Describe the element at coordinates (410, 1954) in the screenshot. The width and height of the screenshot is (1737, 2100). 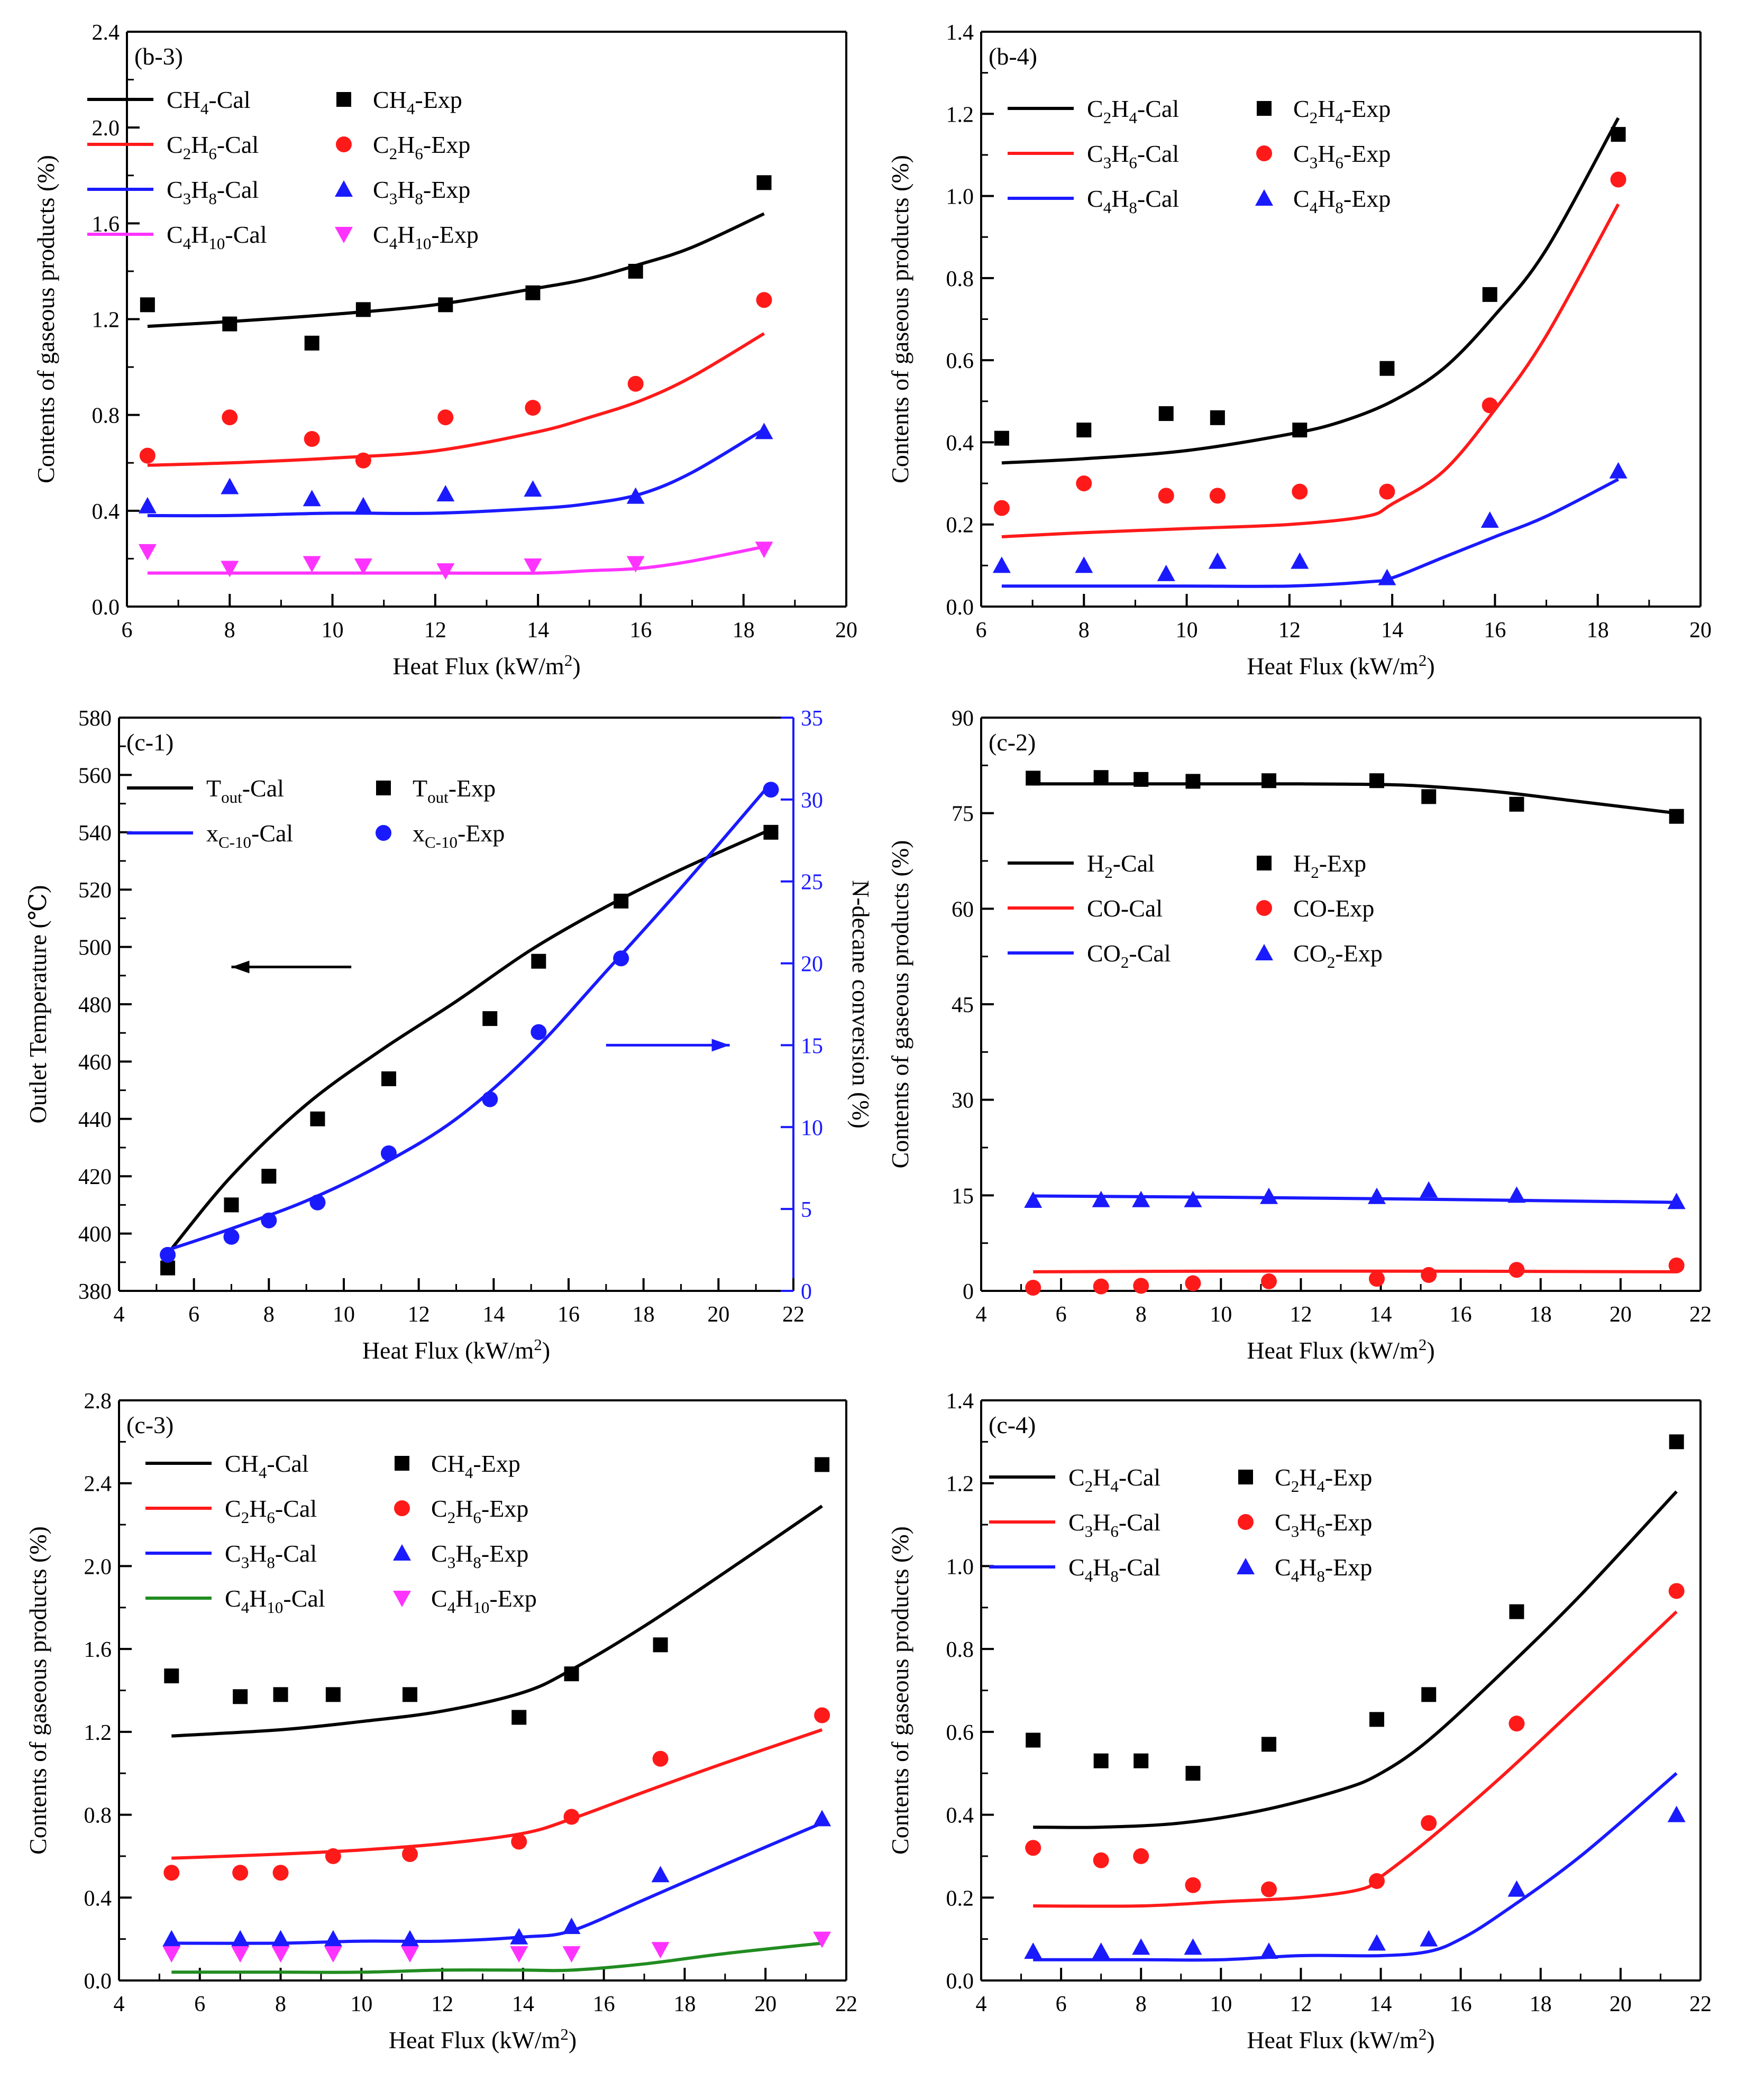
I see `exp-point-c4h10` at that location.